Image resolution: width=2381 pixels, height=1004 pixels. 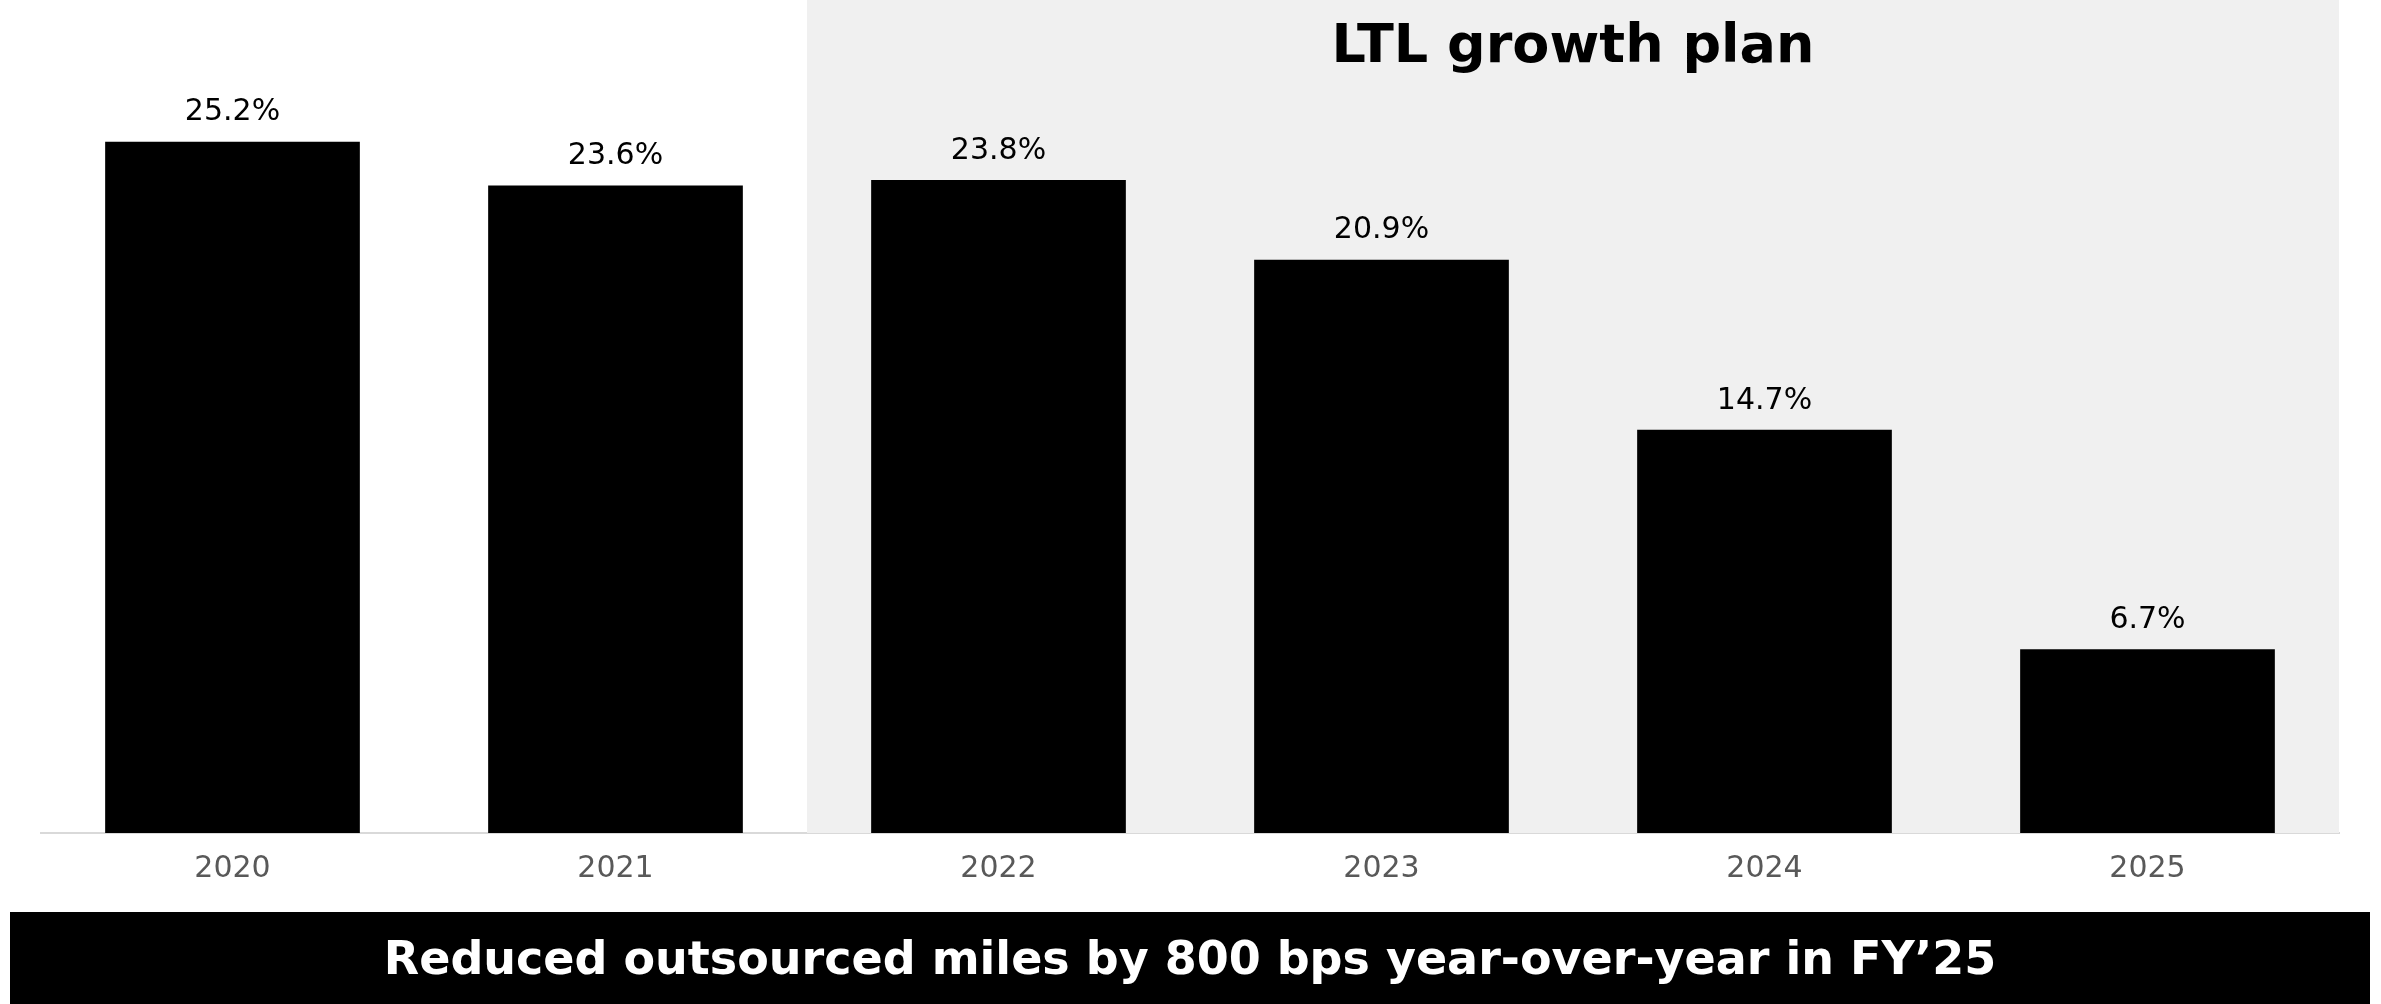 I want to click on data-label: 23.8%, so click(x=998, y=148).